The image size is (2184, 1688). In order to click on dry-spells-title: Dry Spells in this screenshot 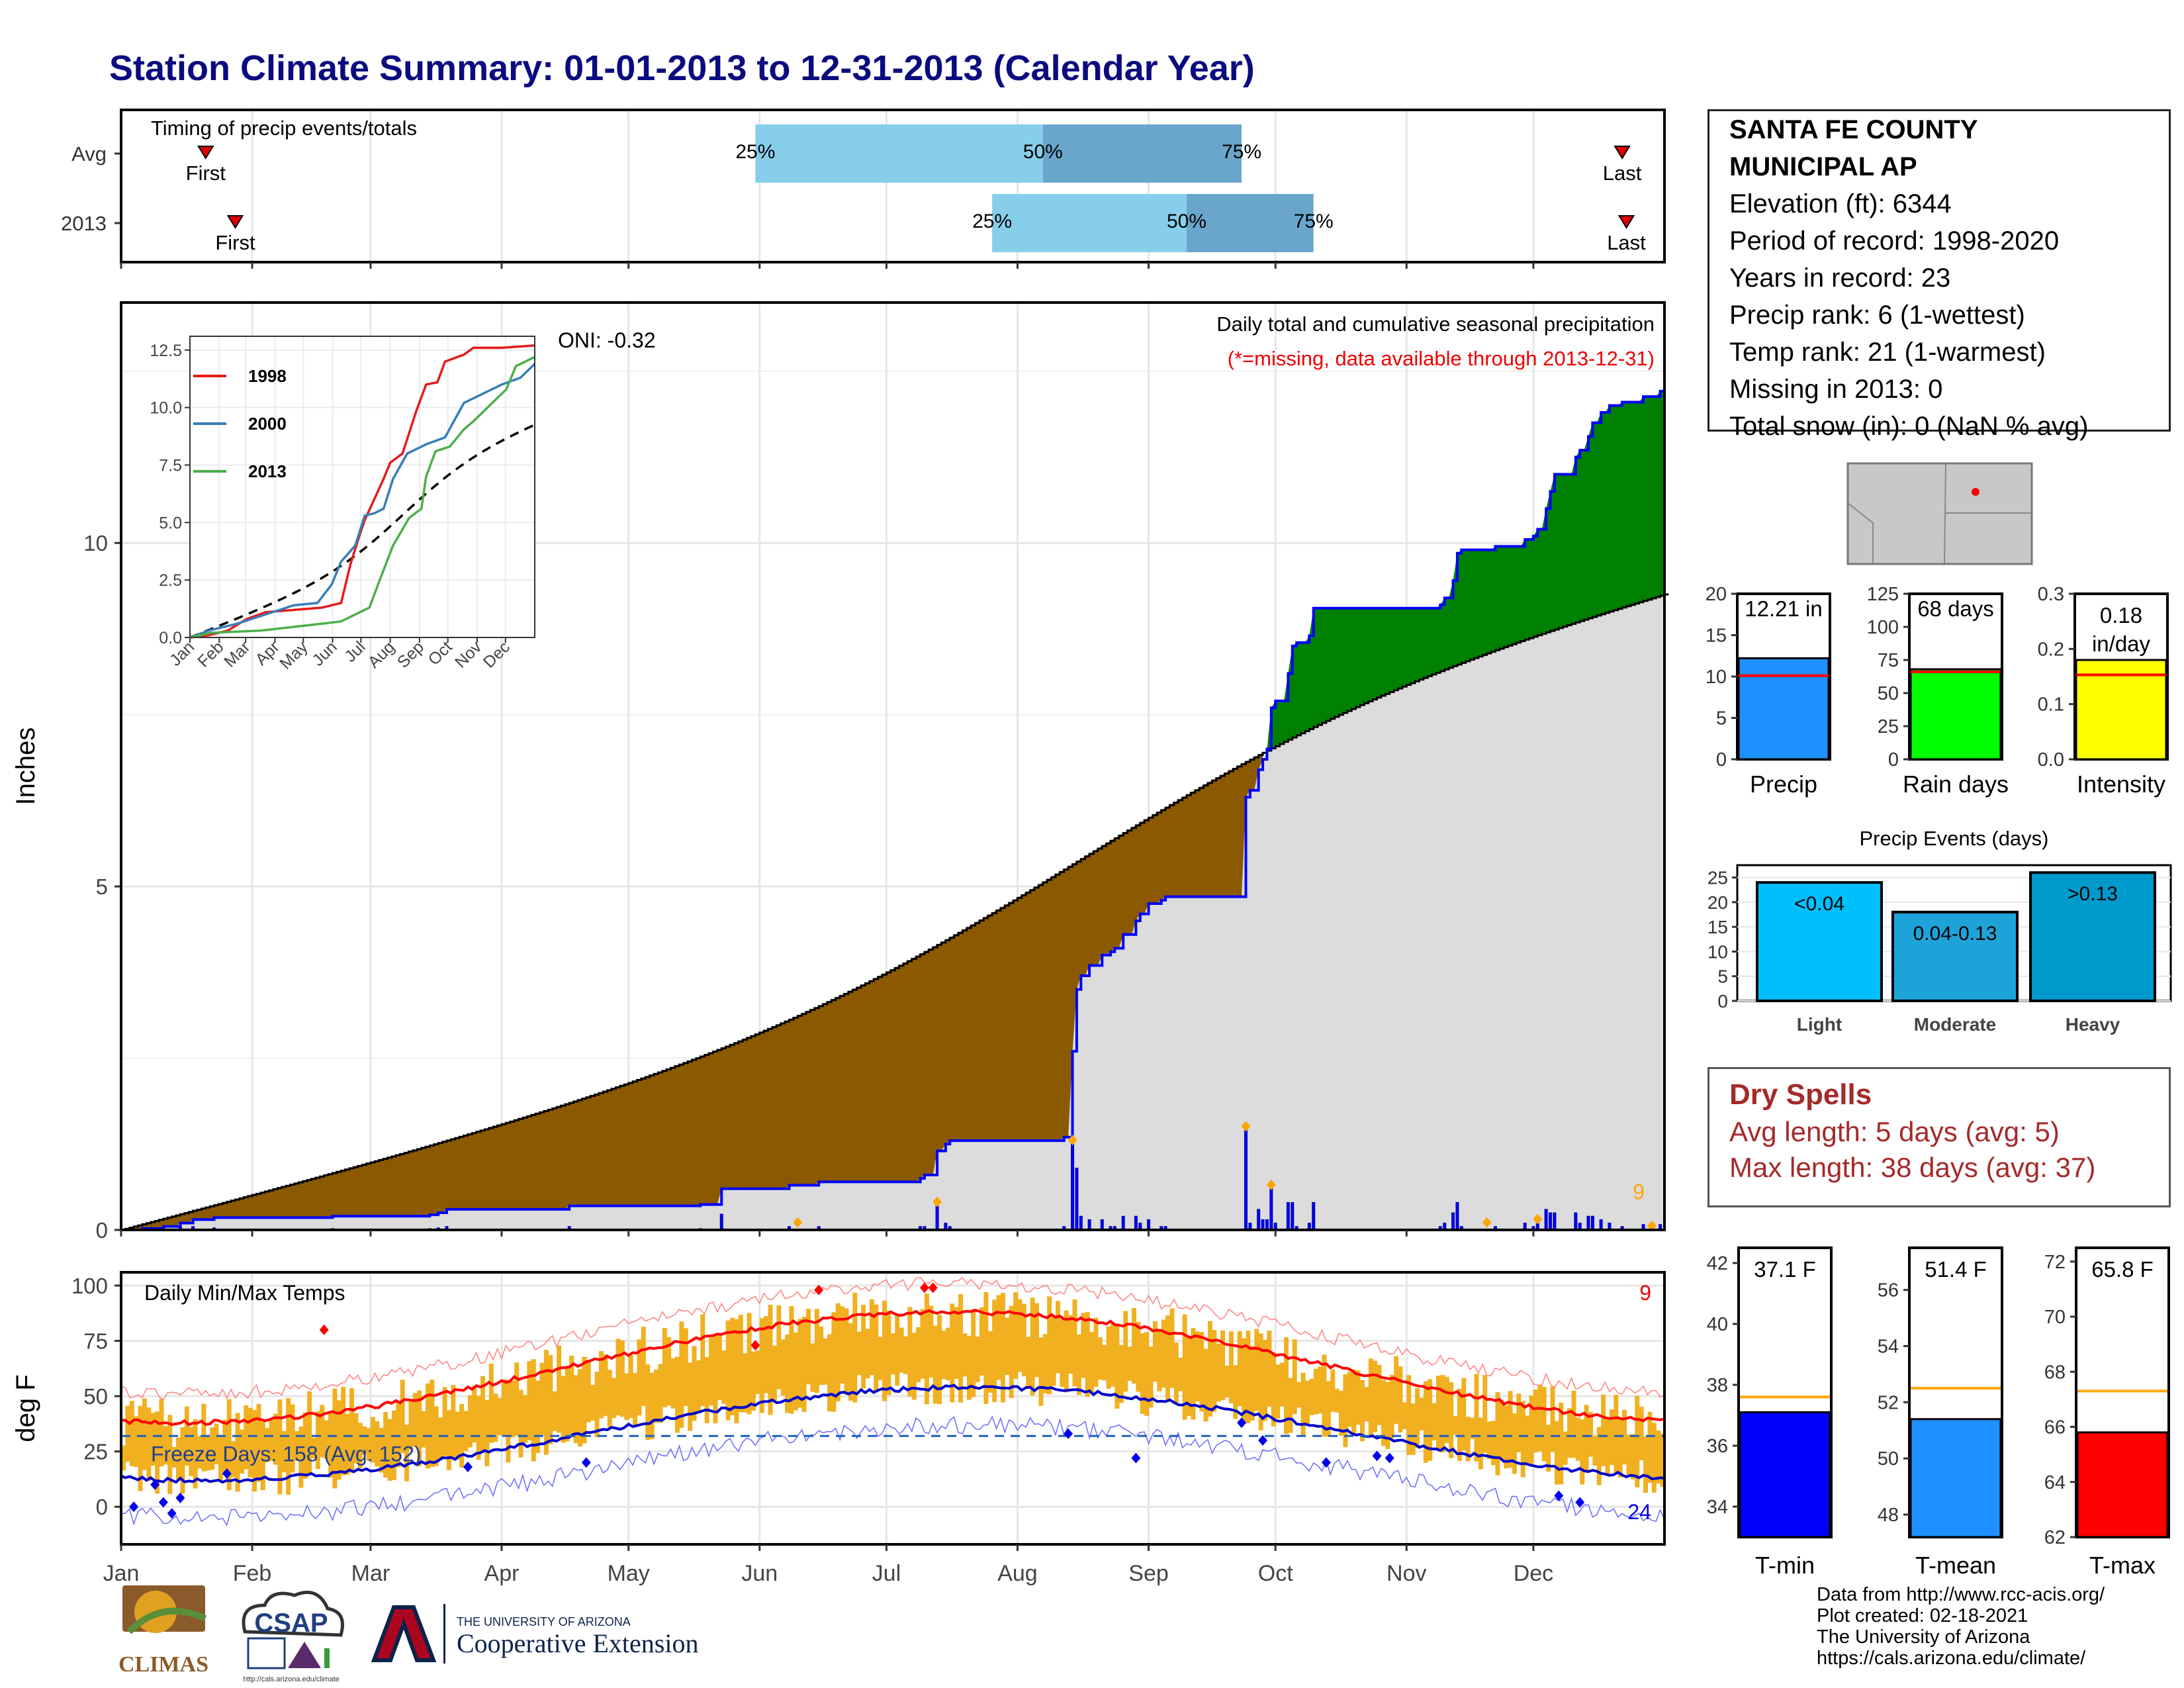, I will do `click(1800, 1094)`.